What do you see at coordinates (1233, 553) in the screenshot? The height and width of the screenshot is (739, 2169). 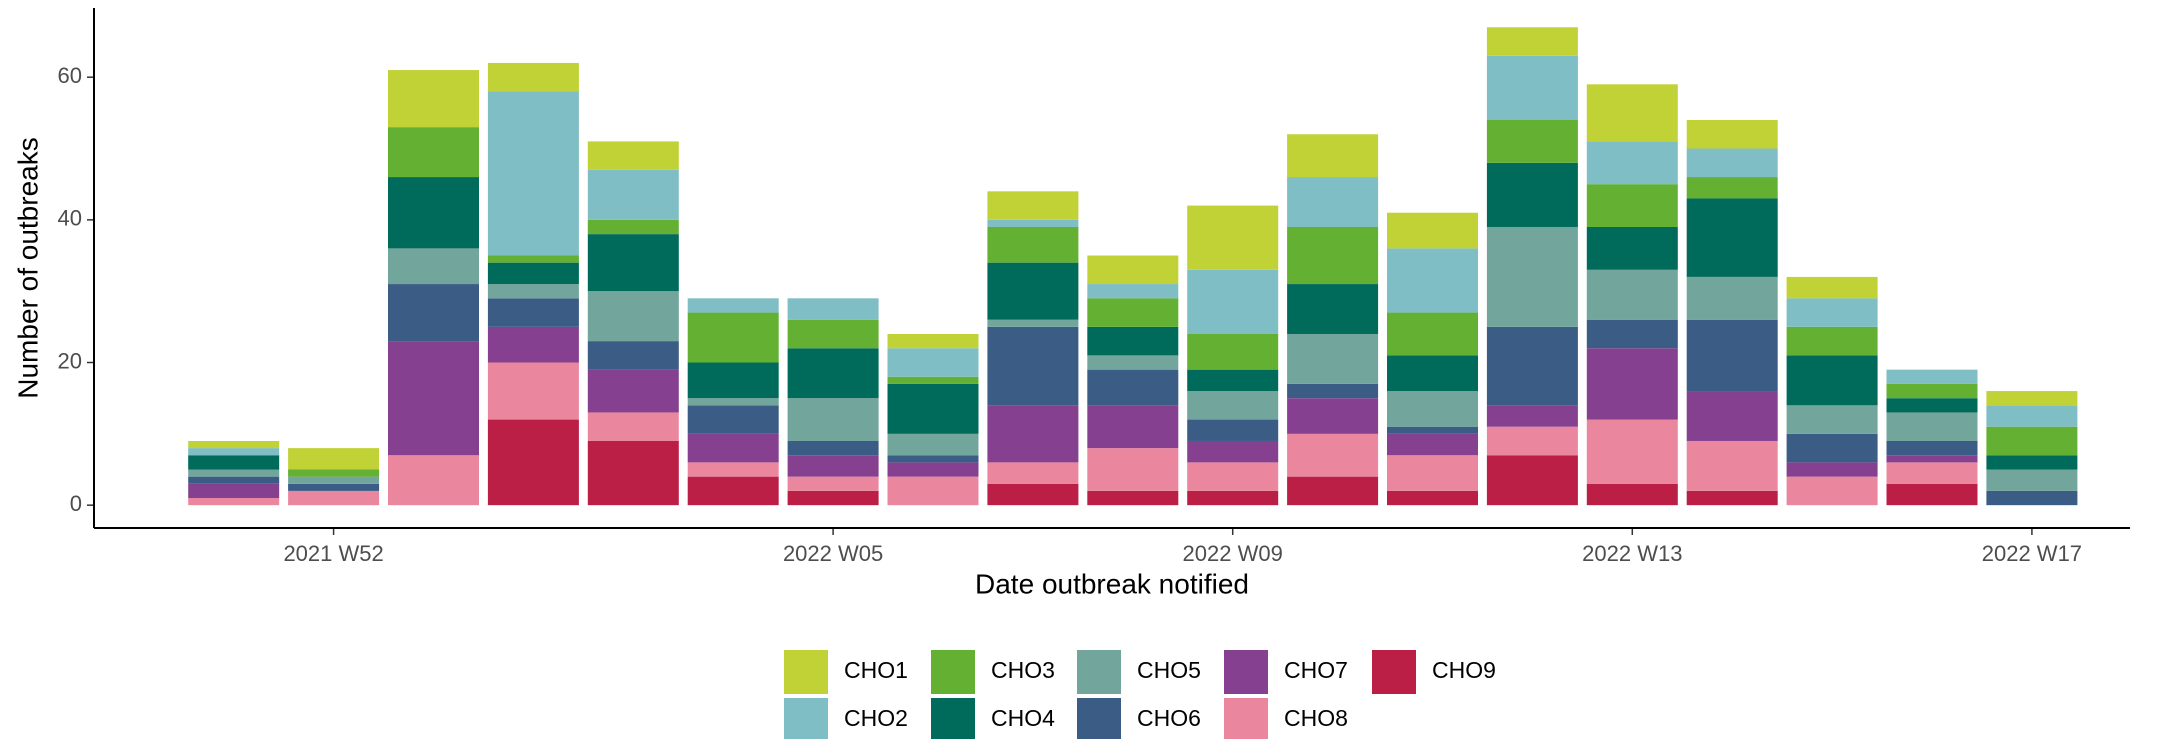 I see `x-tick-label: 2022 W09` at bounding box center [1233, 553].